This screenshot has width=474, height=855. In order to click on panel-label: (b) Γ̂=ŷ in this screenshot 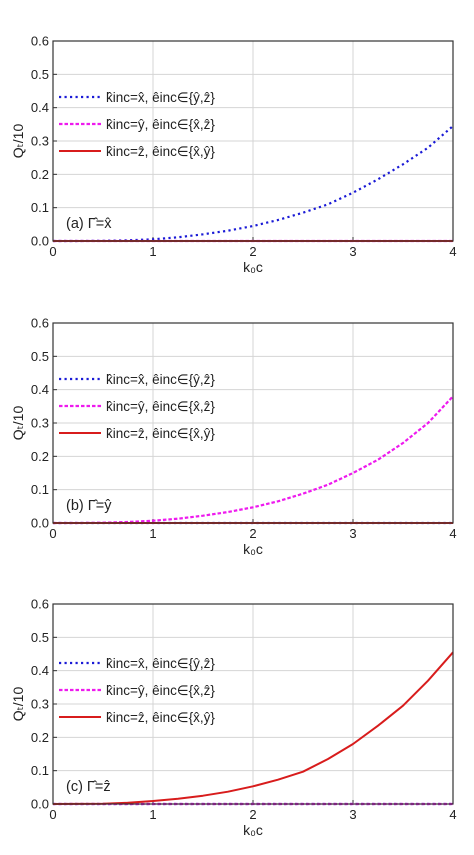, I will do `click(89, 506)`.